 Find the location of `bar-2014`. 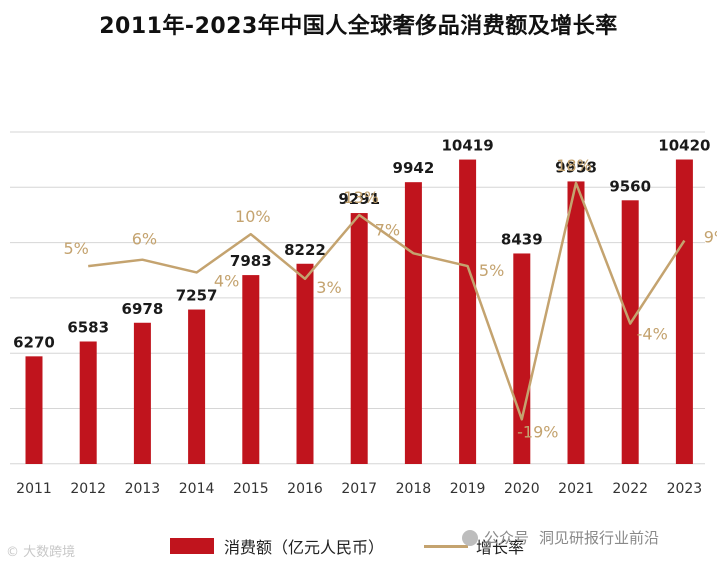

bar-2014 is located at coordinates (197, 386).